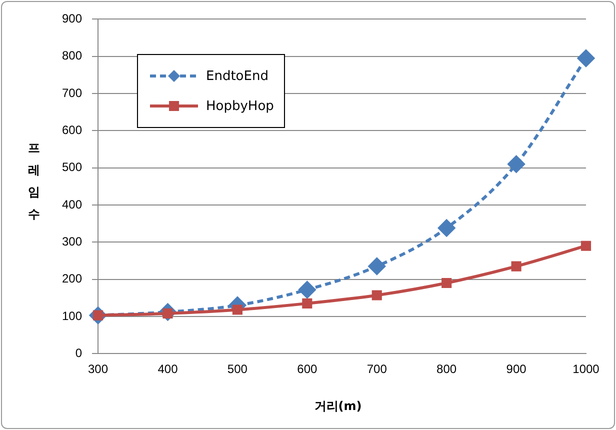  What do you see at coordinates (72, 129) in the screenshot?
I see `y-tick-label: 600` at bounding box center [72, 129].